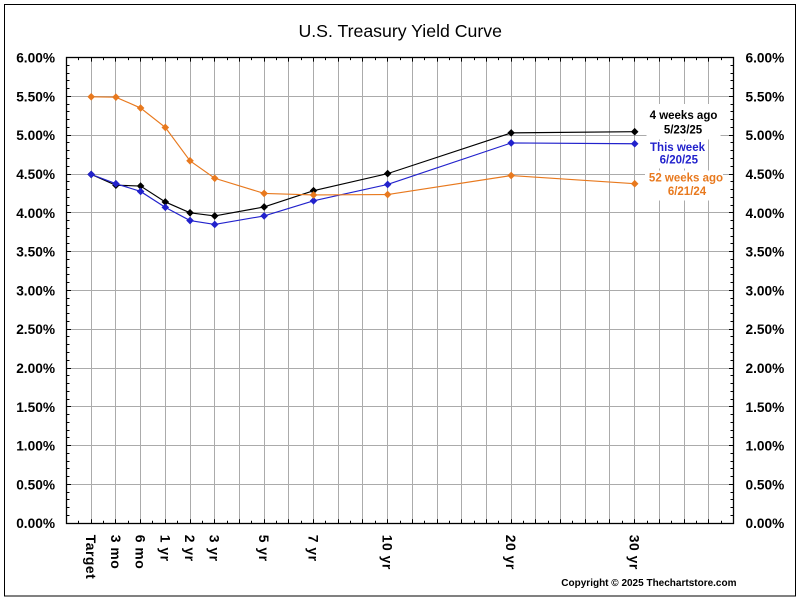 Image resolution: width=800 pixels, height=605 pixels. I want to click on svg-text:Copyright © 2025 Thechartstore: Copyright © 2025 Thechartstore.com, so click(648, 583).